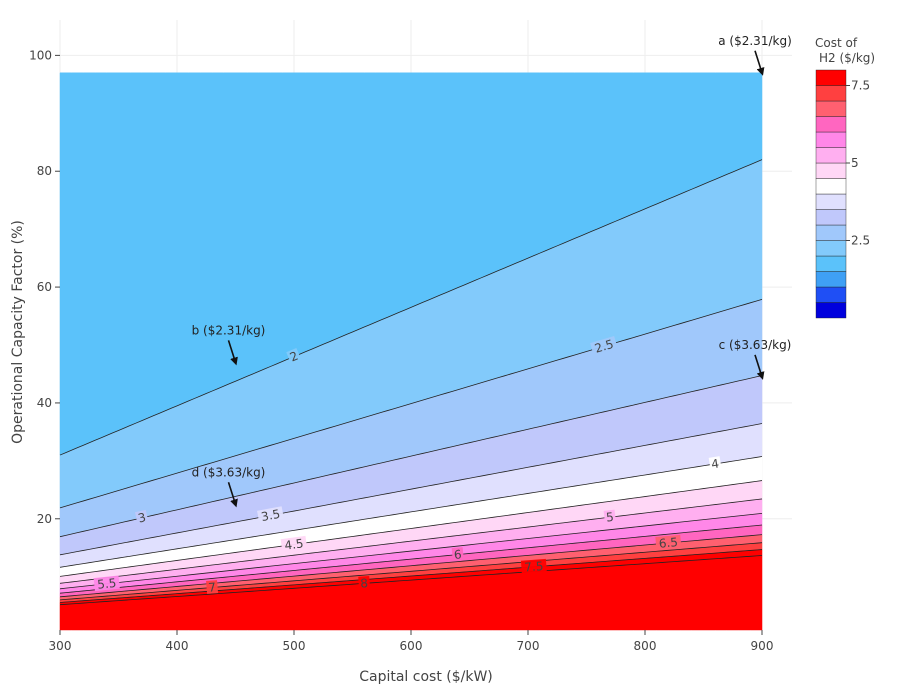  What do you see at coordinates (860, 86) in the screenshot?
I see `colorbar-tick-label: 7.5` at bounding box center [860, 86].